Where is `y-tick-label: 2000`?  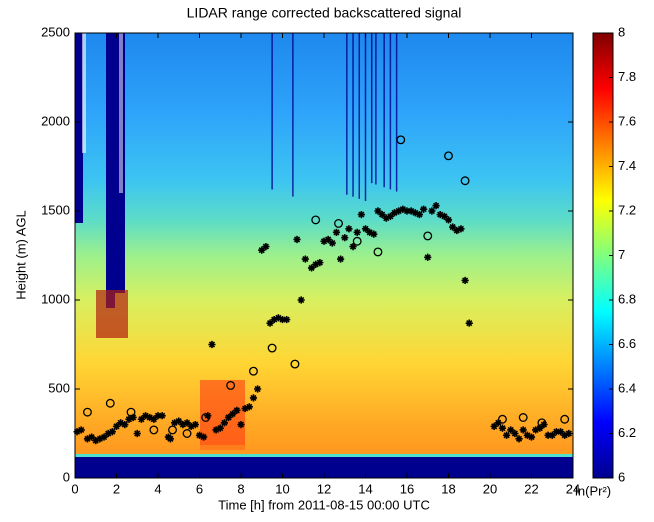 y-tick-label: 2000 is located at coordinates (55, 120).